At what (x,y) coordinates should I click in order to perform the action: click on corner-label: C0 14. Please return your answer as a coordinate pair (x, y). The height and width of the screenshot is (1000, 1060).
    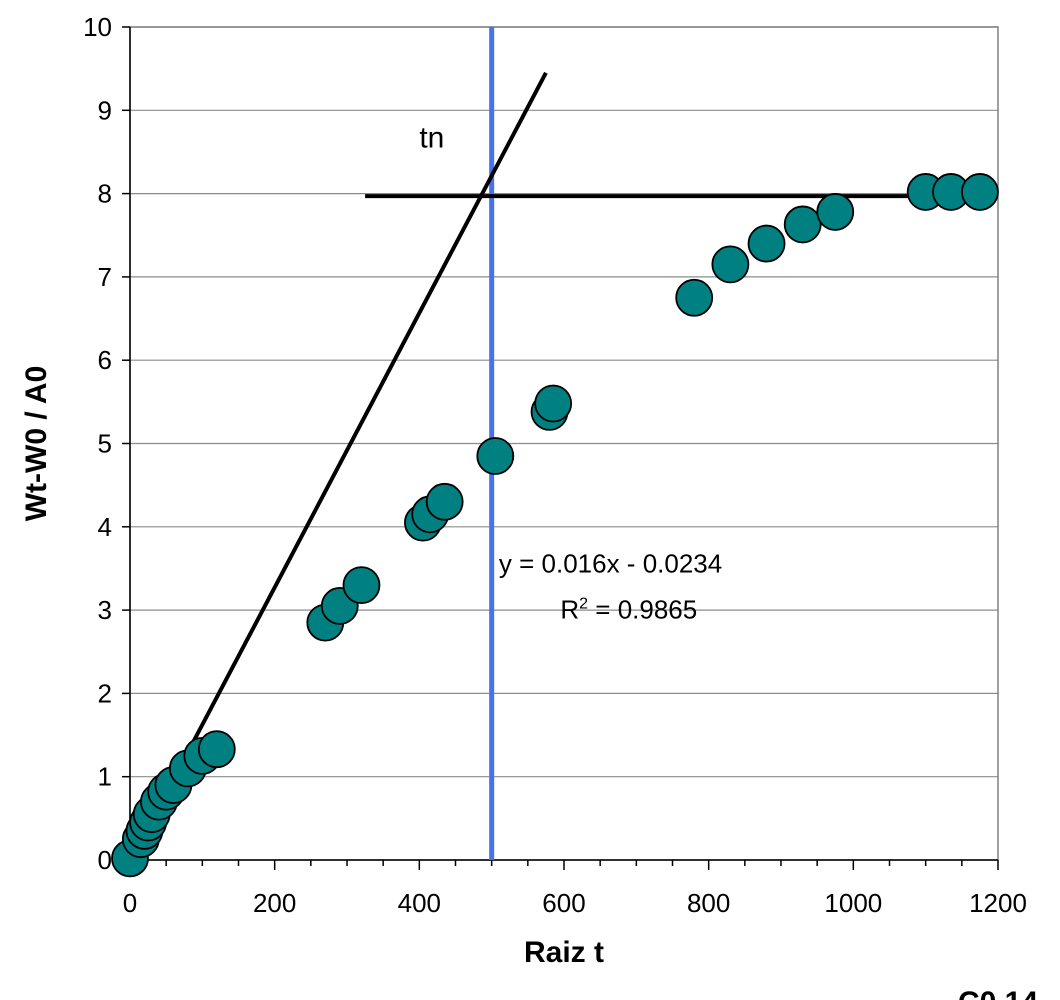
    Looking at the image, I should click on (998, 993).